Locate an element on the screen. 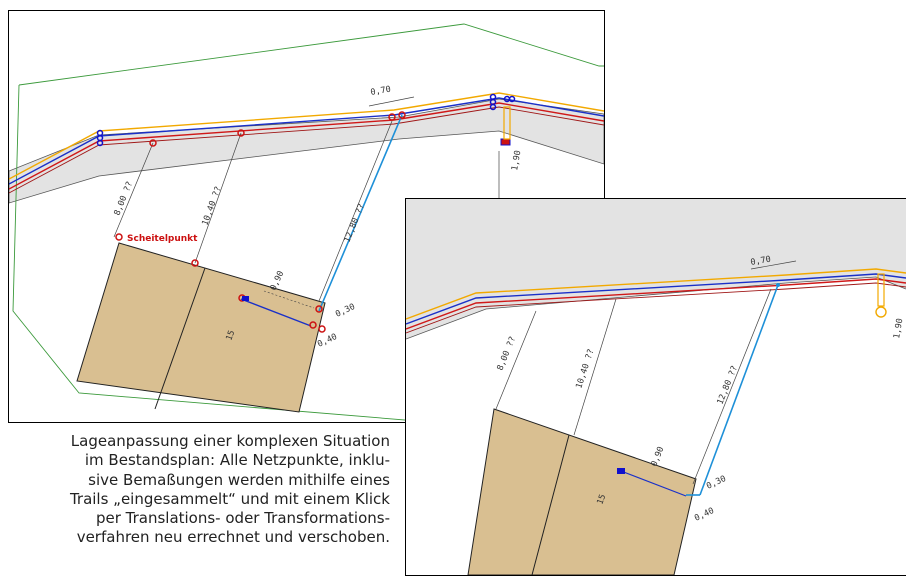  caption-line: verfahren neu errechnet und verschoben. is located at coordinates (233, 537).